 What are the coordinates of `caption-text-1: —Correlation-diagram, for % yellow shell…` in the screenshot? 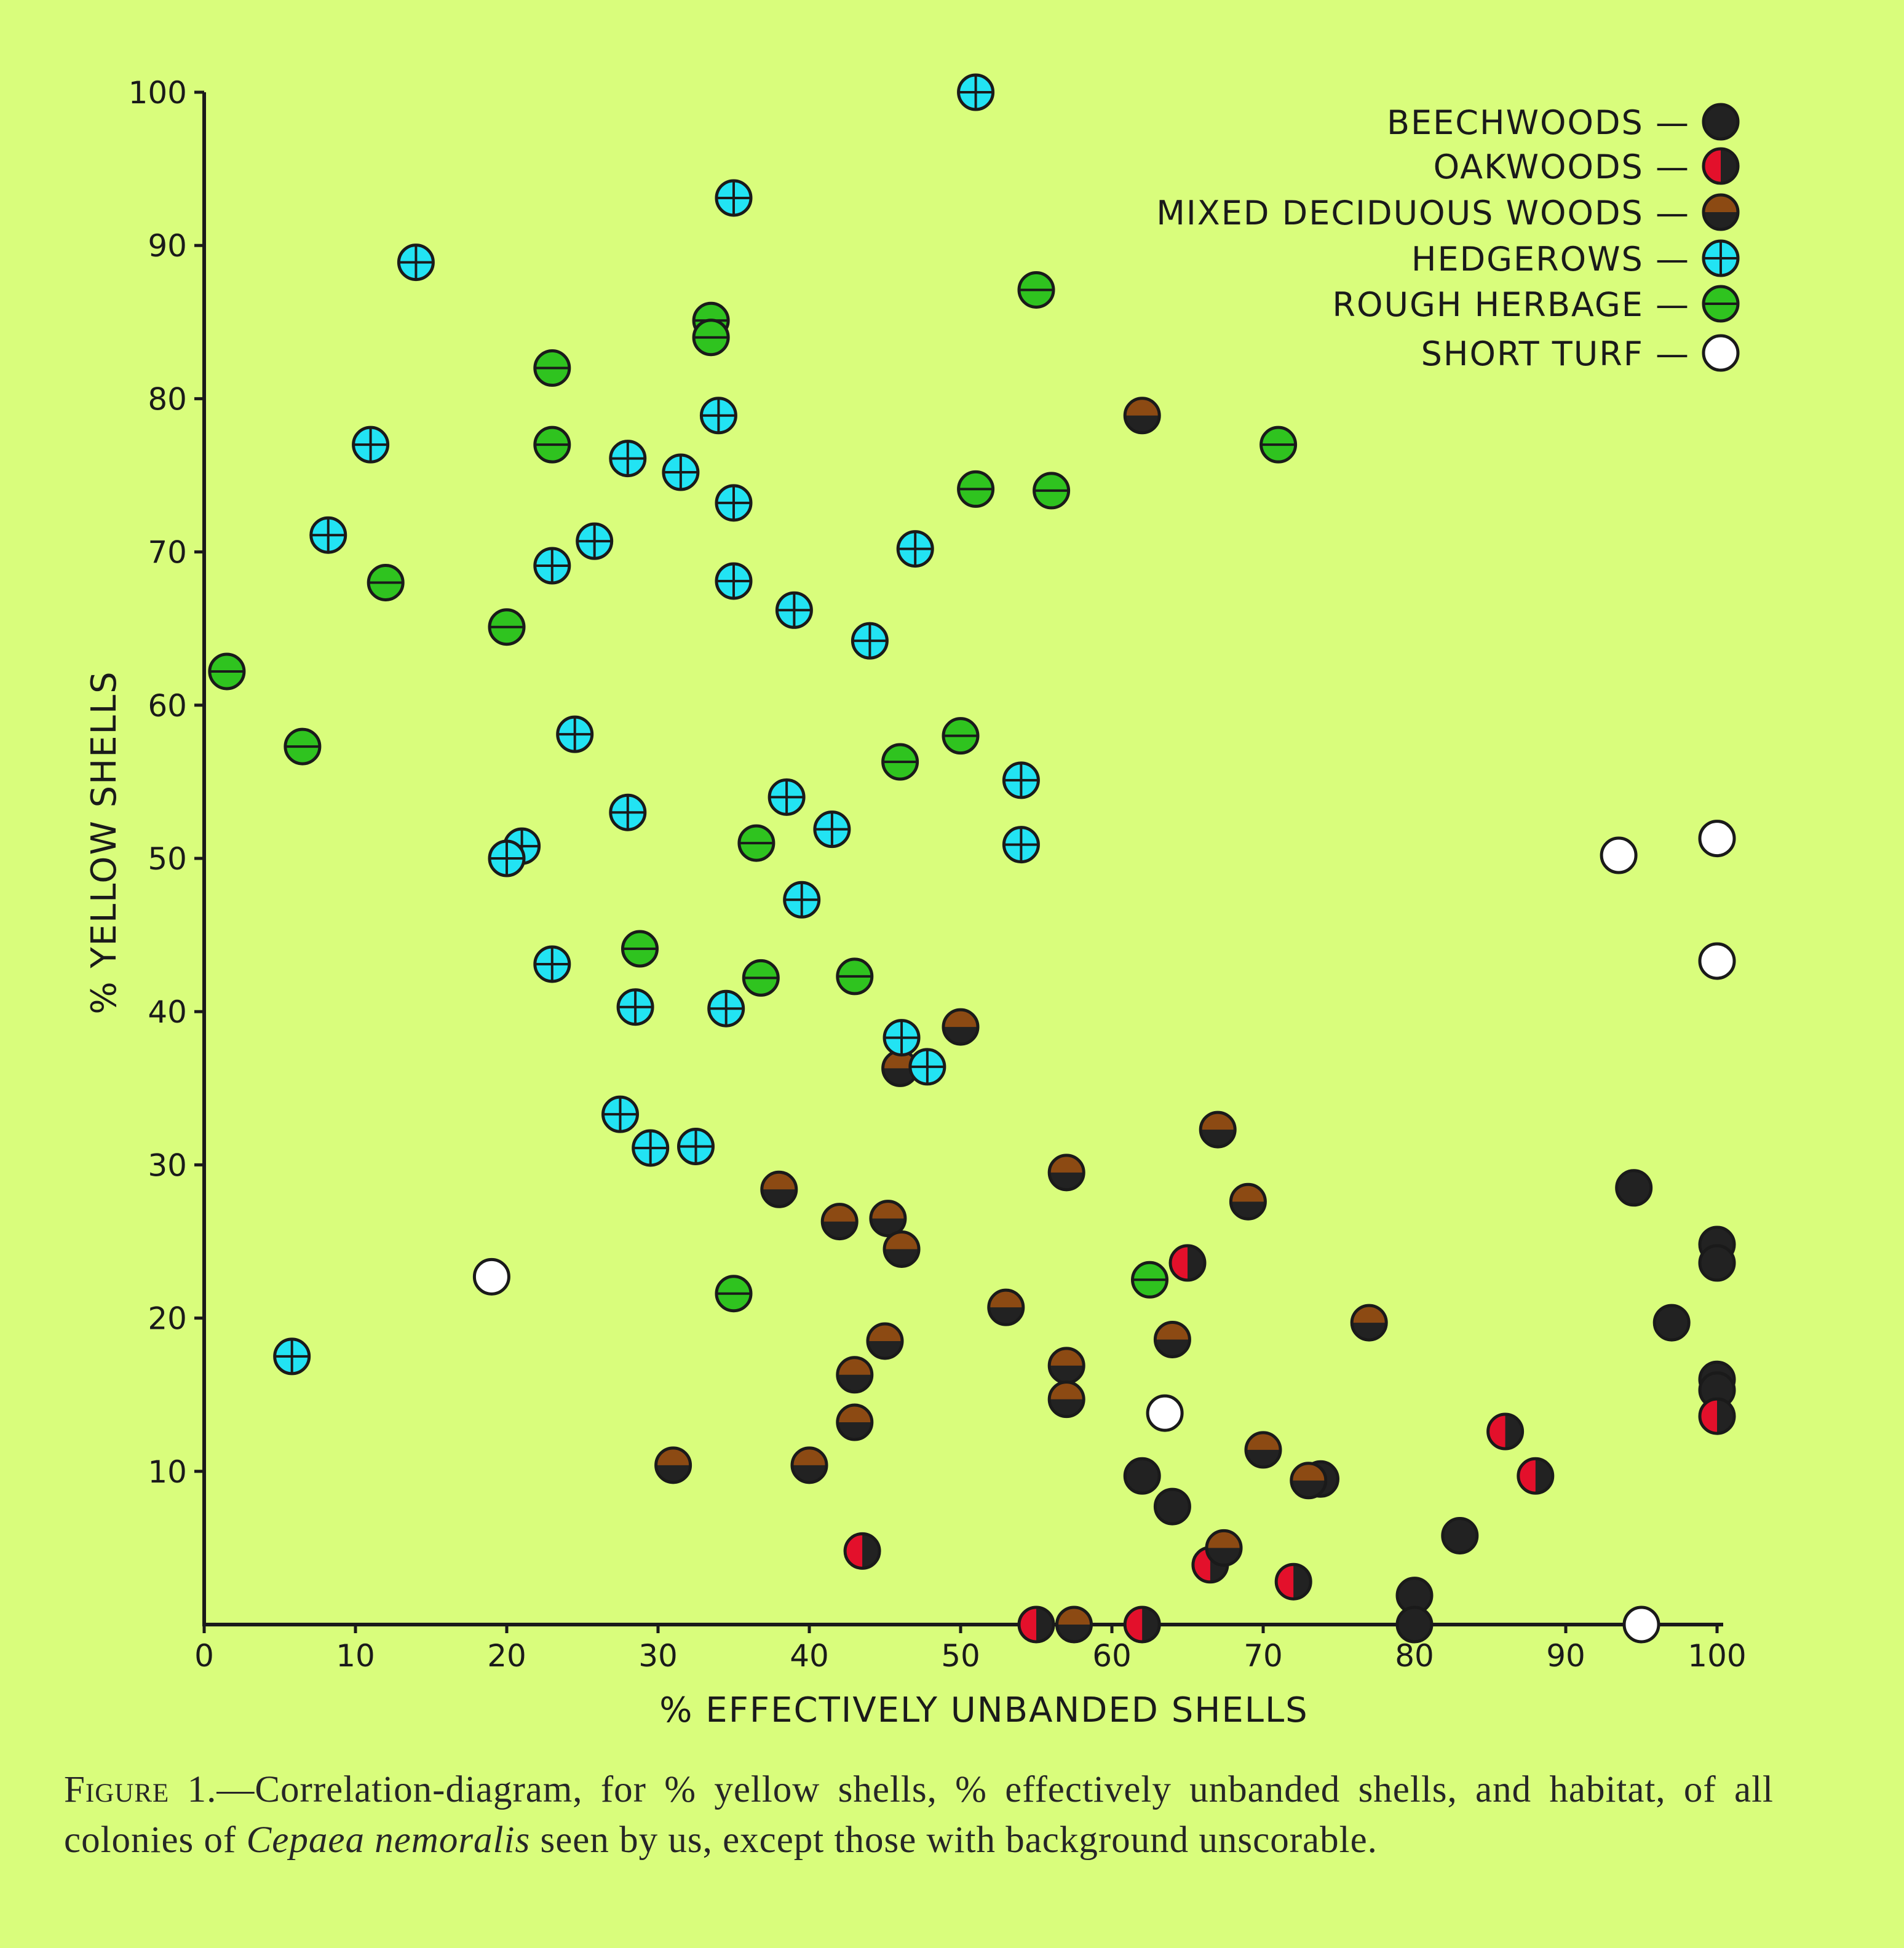 It's located at (919, 1815).